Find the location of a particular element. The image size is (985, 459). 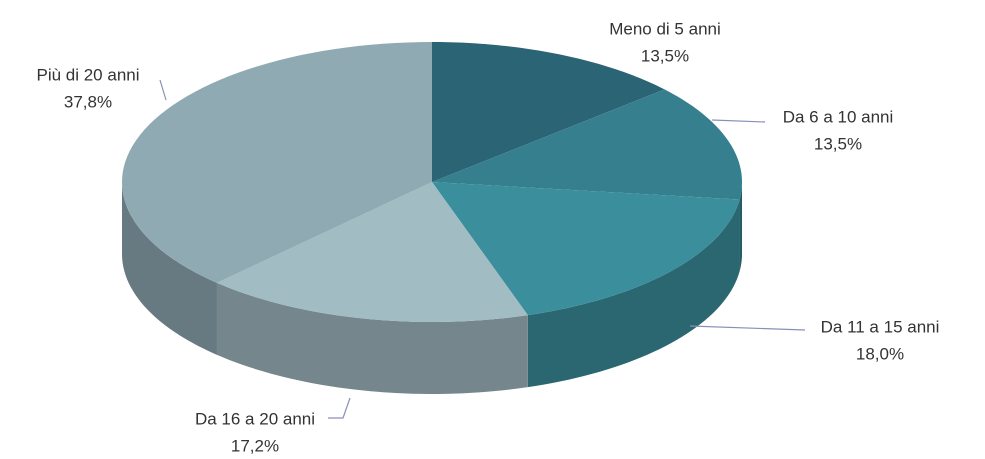

value-label: 18,0% is located at coordinates (880, 353).